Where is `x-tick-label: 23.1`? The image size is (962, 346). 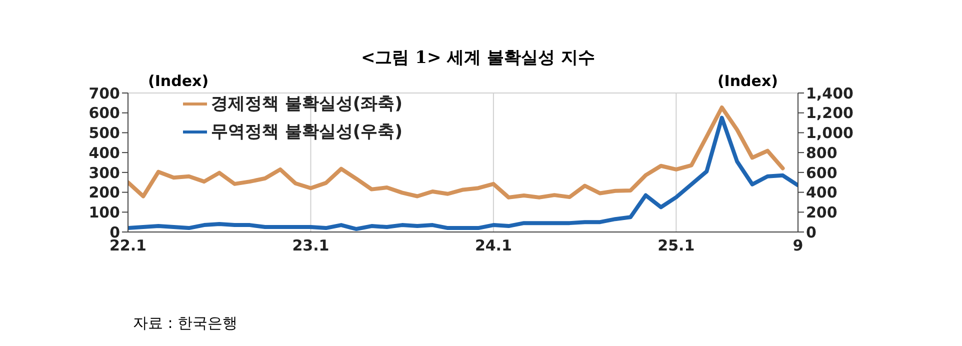
x-tick-label: 23.1 is located at coordinates (311, 245).